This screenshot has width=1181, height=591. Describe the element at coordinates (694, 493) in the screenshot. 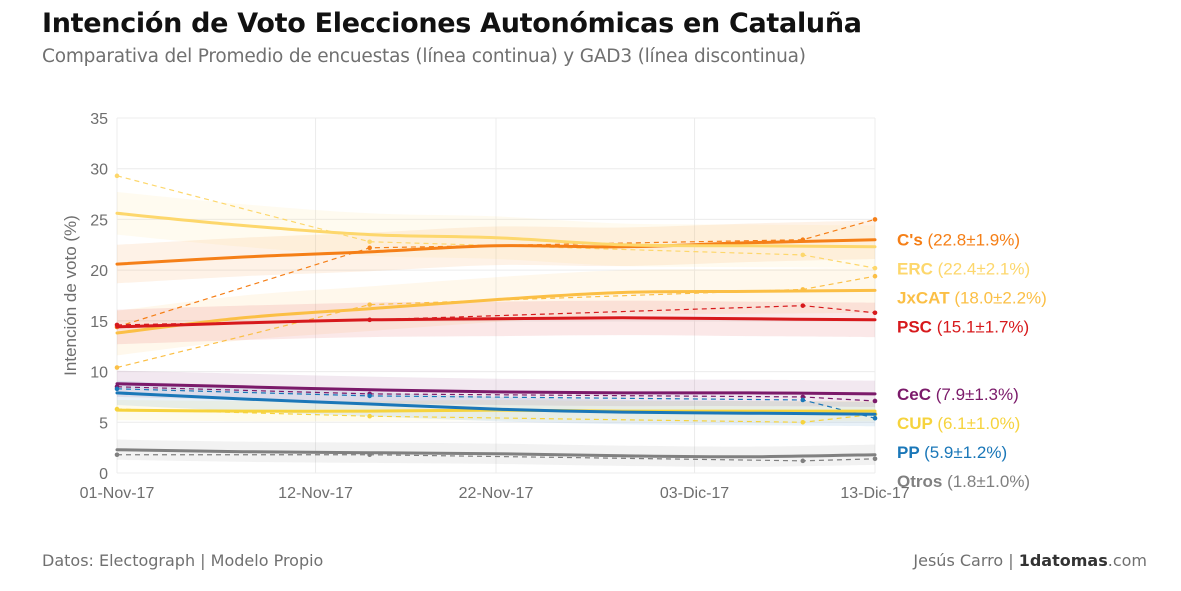

I see `x-tick-label: 03-Dic-17` at that location.